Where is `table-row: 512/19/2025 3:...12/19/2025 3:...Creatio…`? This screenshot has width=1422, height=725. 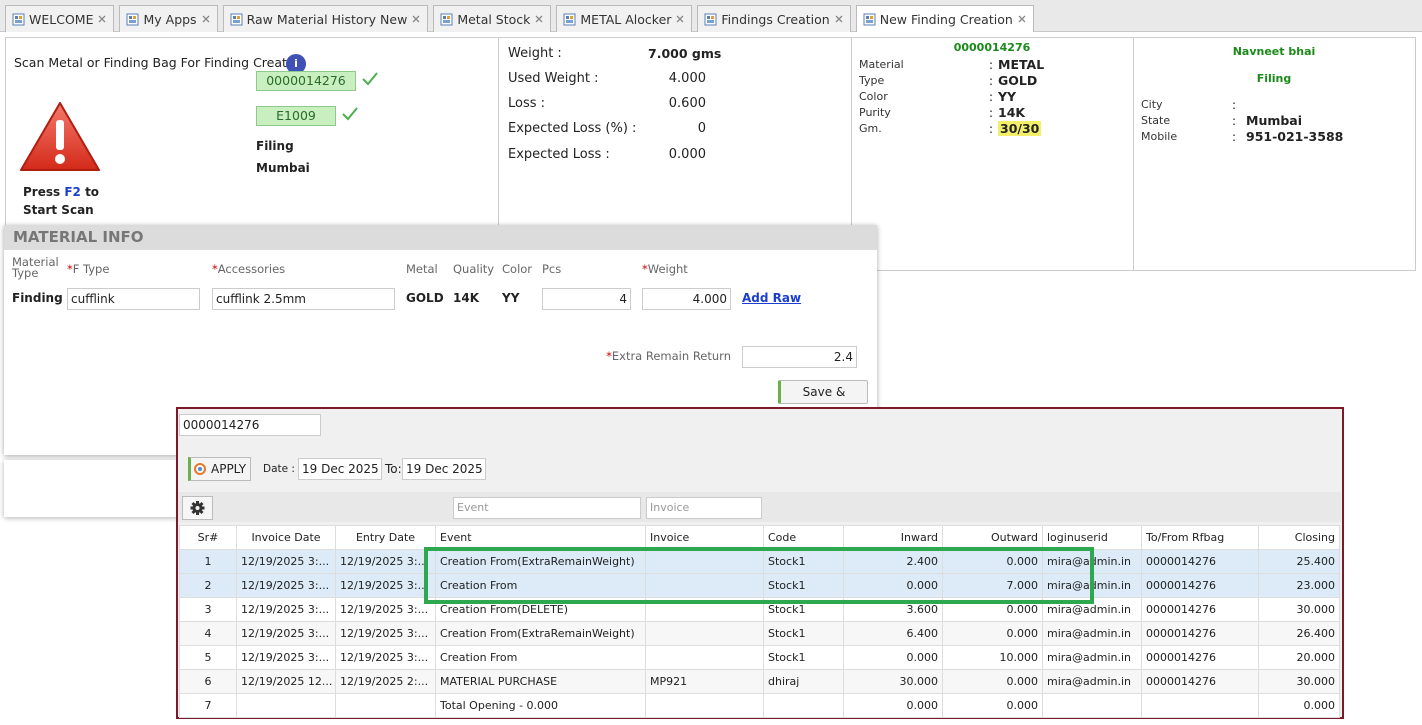 table-row: 512/19/2025 3:...12/19/2025 3:...Creatio… is located at coordinates (760, 658).